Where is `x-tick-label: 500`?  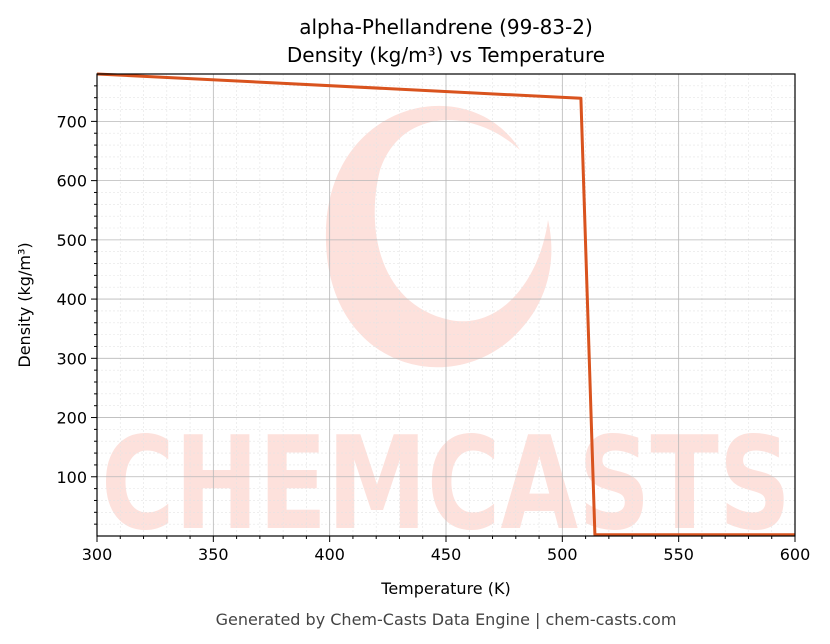 x-tick-label: 500 is located at coordinates (562, 554).